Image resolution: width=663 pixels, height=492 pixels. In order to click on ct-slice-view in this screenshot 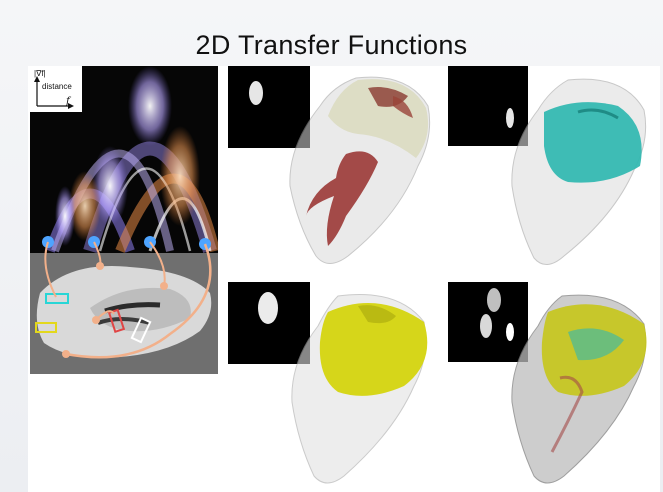, I will do `click(124, 313)`.